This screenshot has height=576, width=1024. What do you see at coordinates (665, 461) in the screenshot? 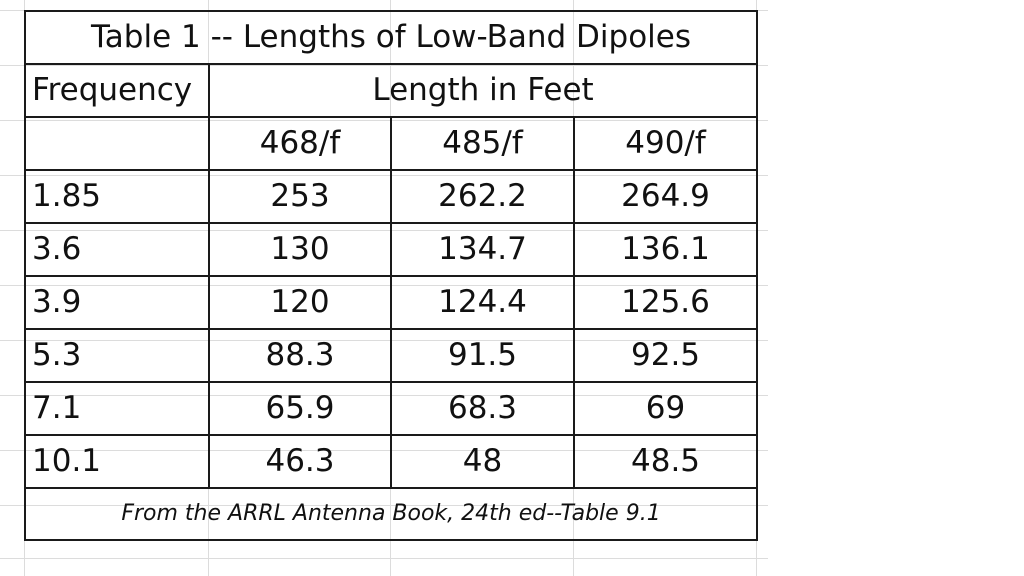
I see `length-cell: 48.5` at bounding box center [665, 461].